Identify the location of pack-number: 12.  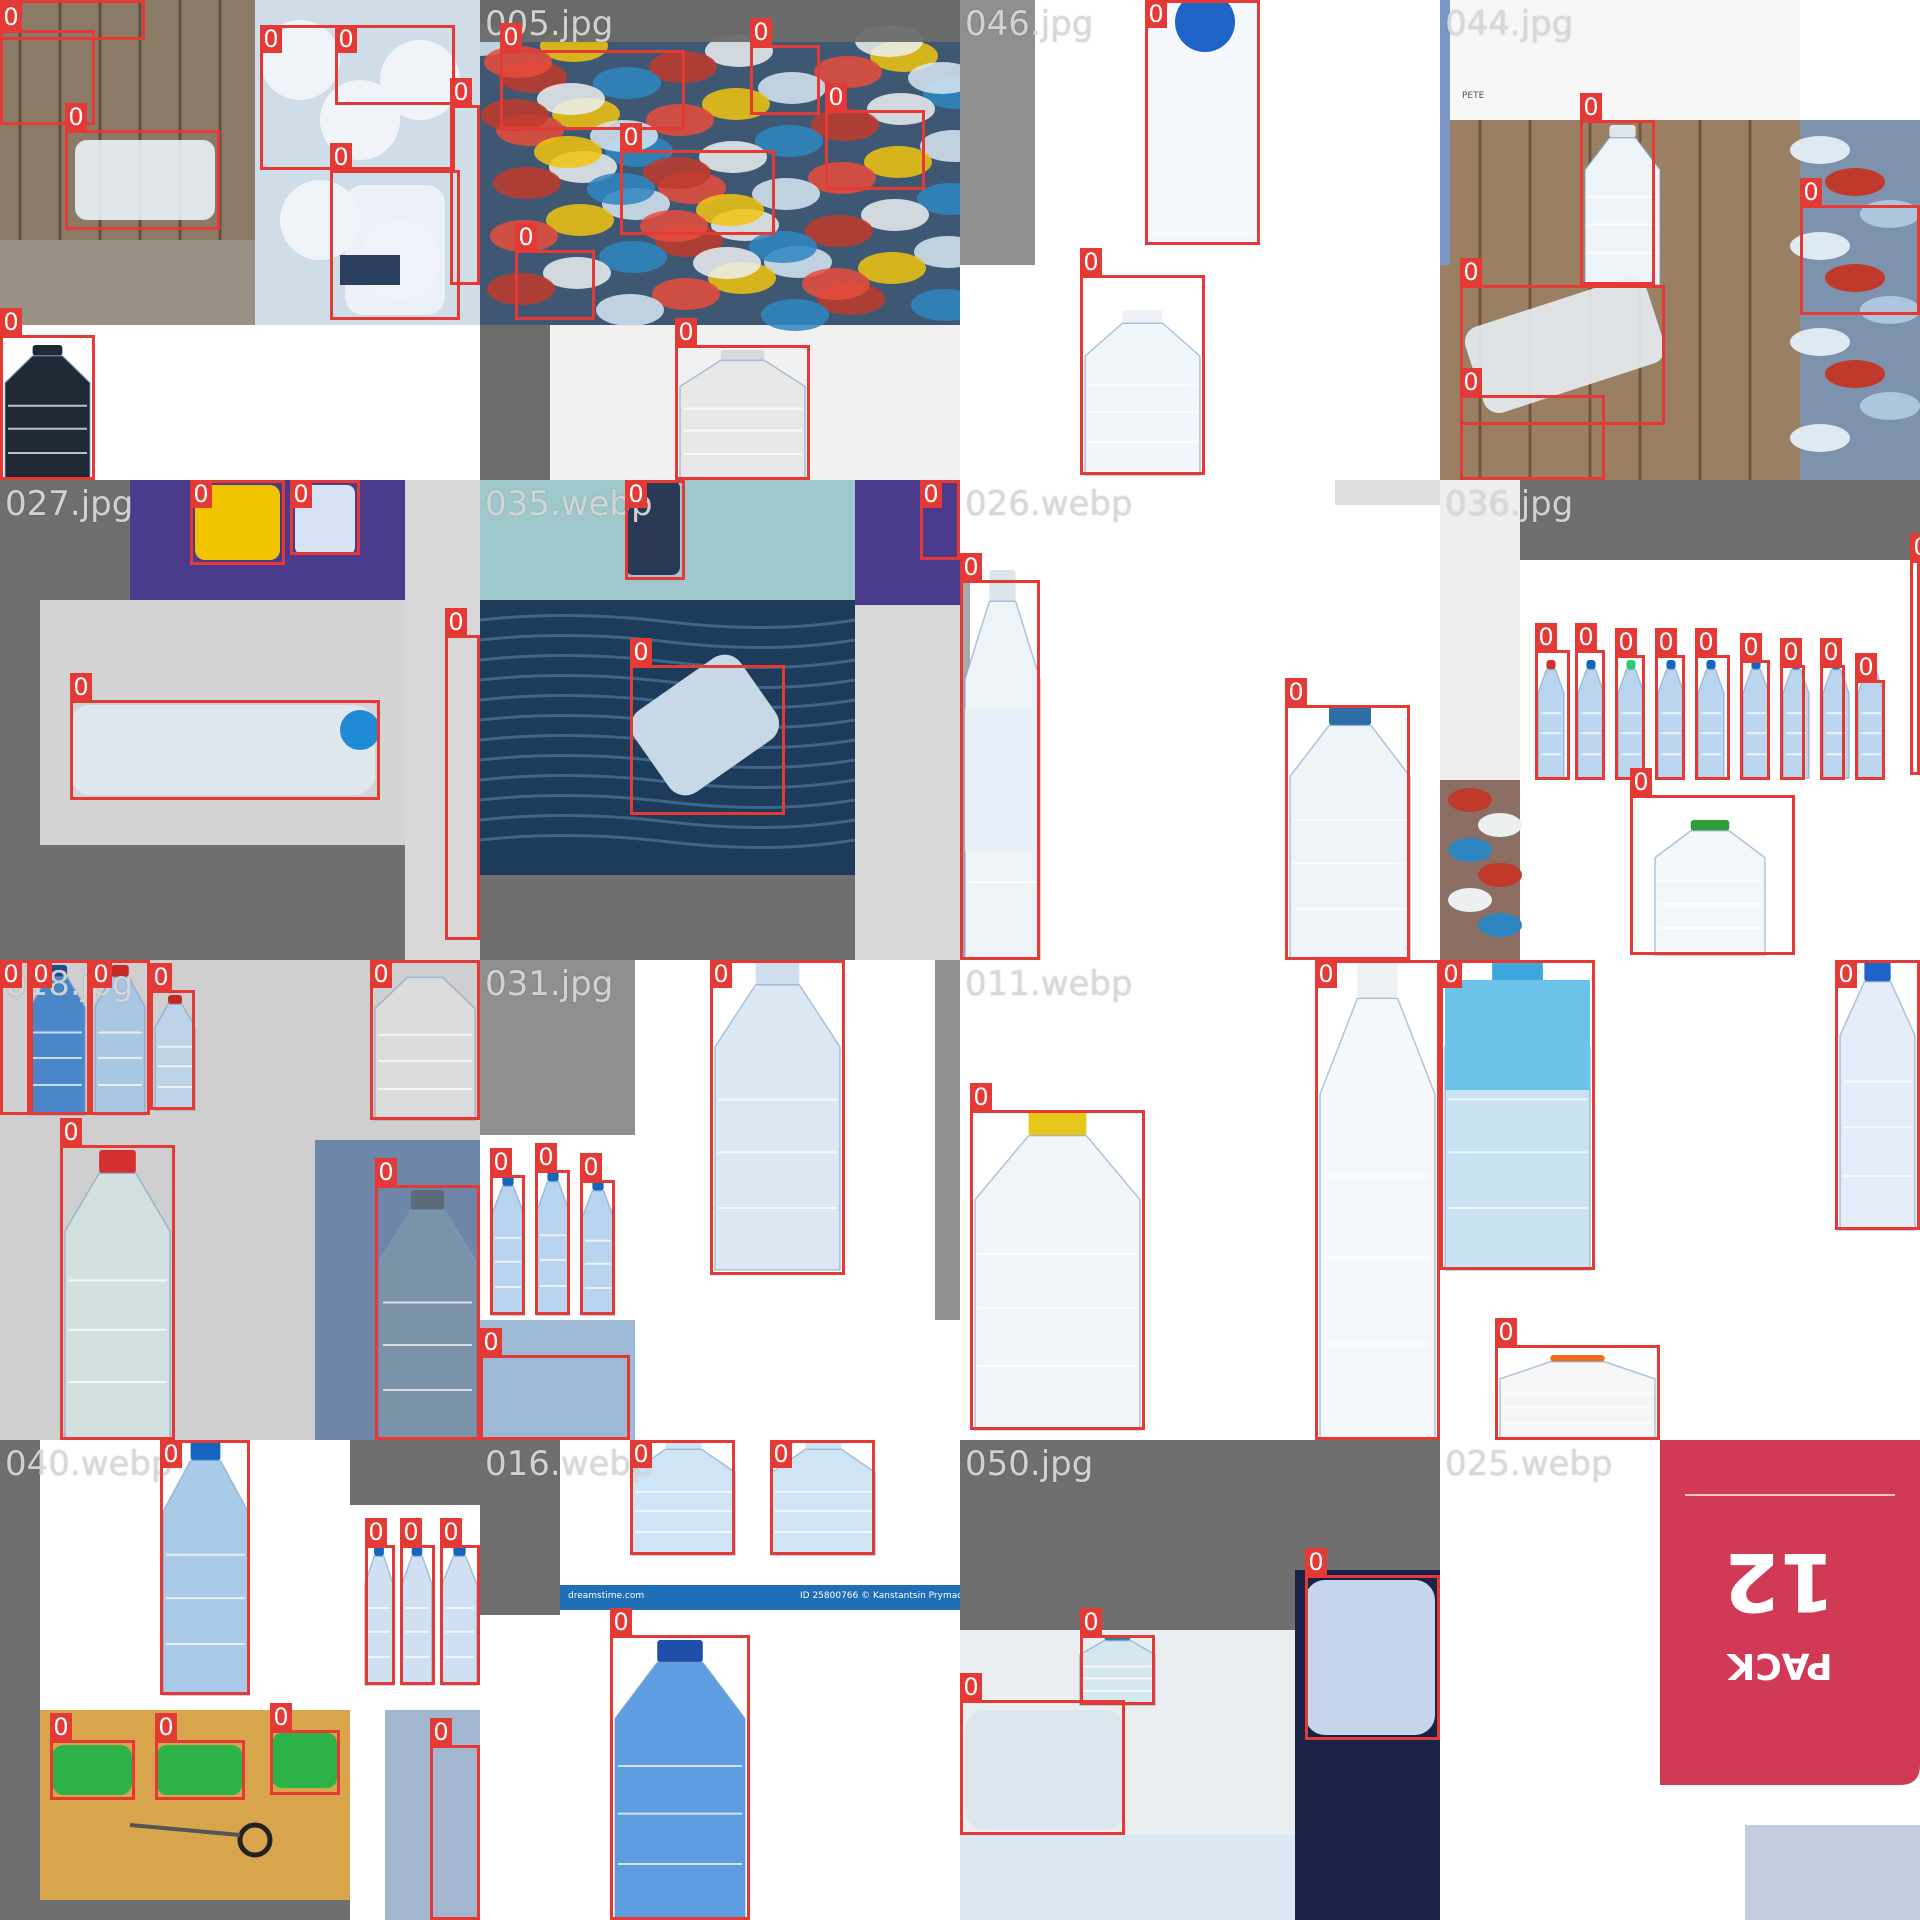
(1779, 1581).